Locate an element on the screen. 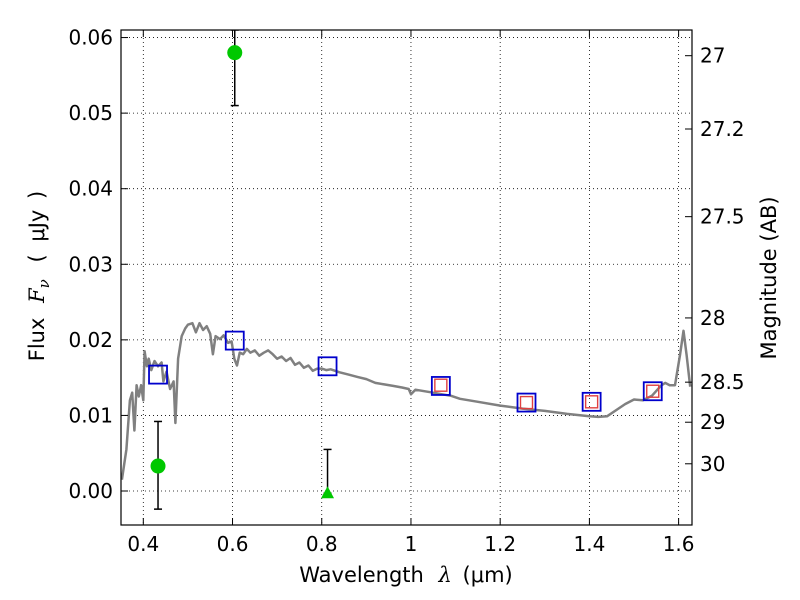 This screenshot has height=600, width=800. y2-tick-label: 28.5 is located at coordinates (722, 382).